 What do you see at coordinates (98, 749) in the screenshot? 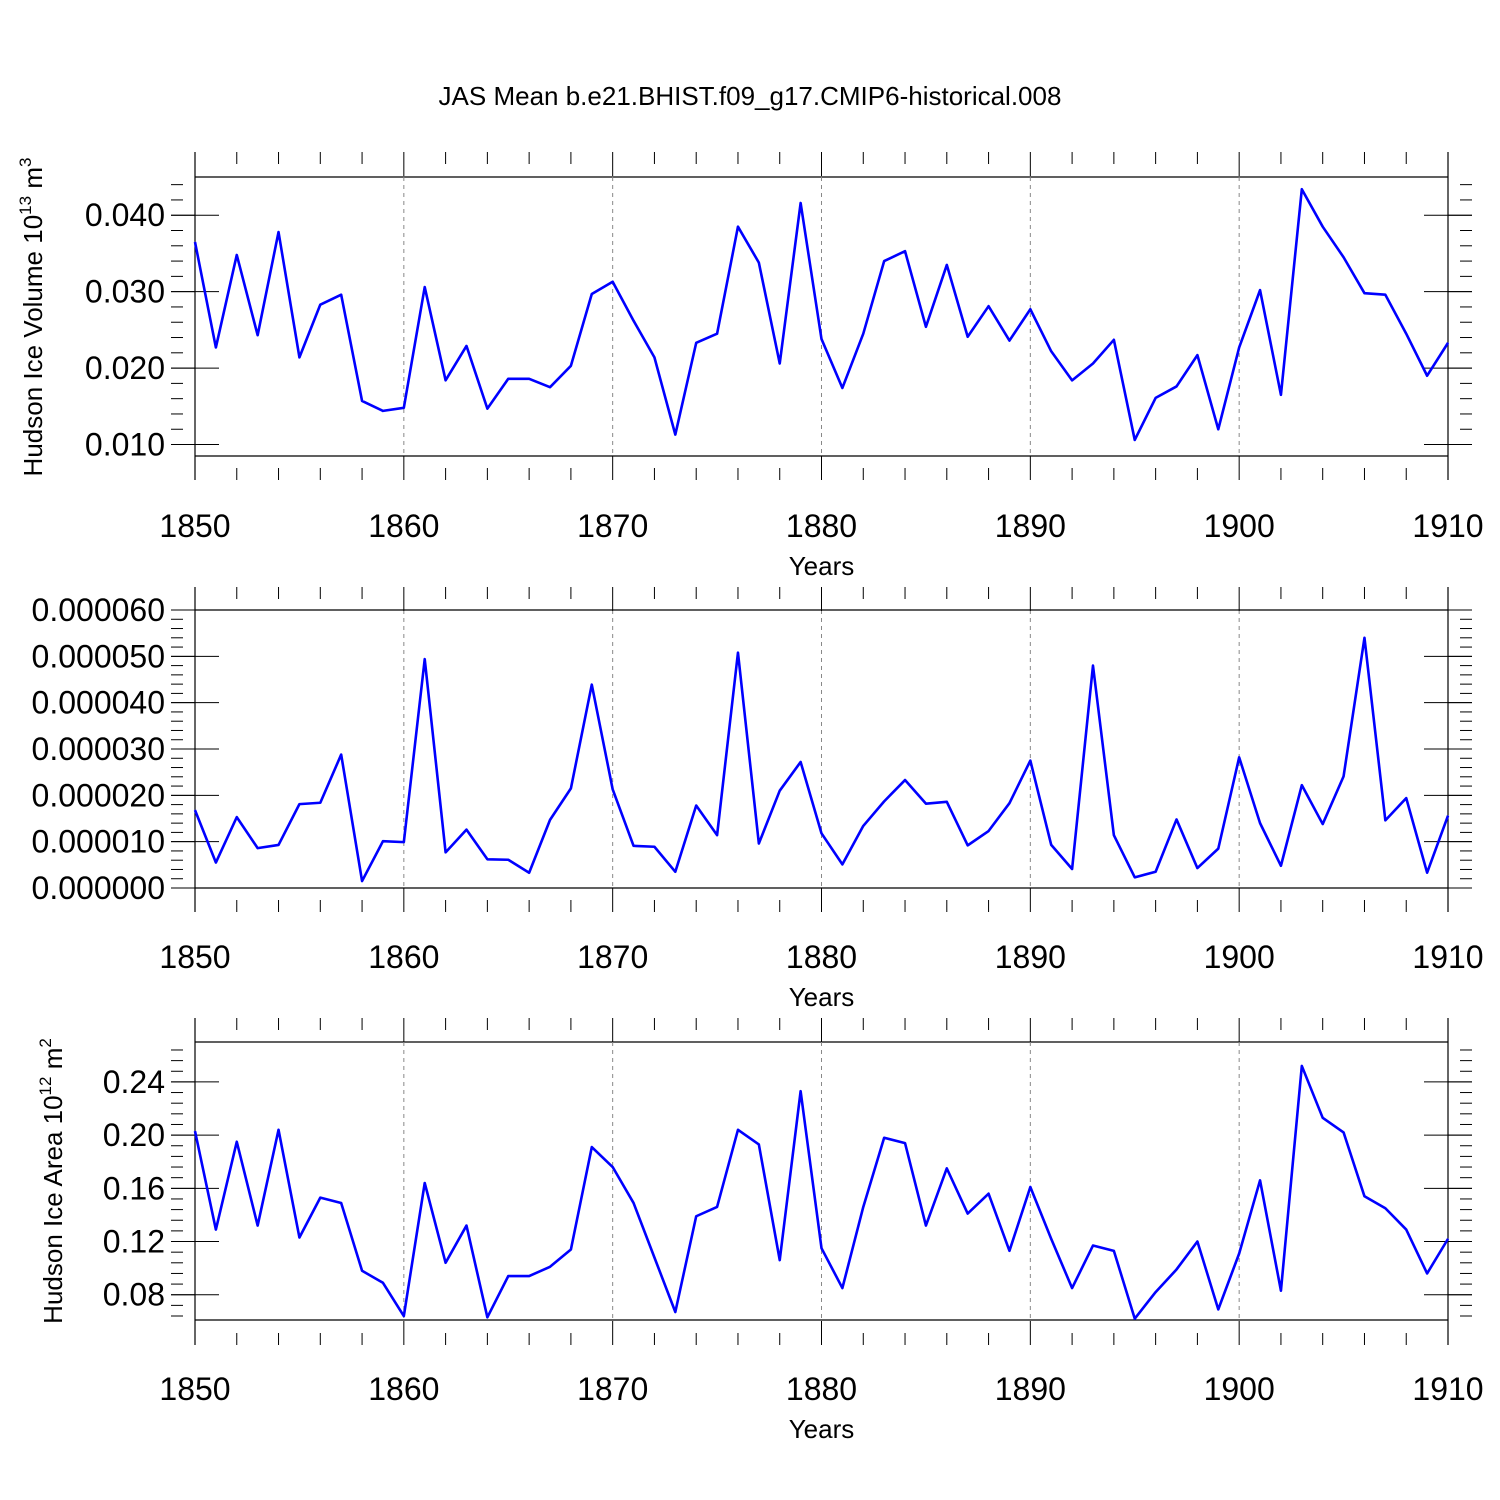
I see `y-tick-label: 0.000030` at bounding box center [98, 749].